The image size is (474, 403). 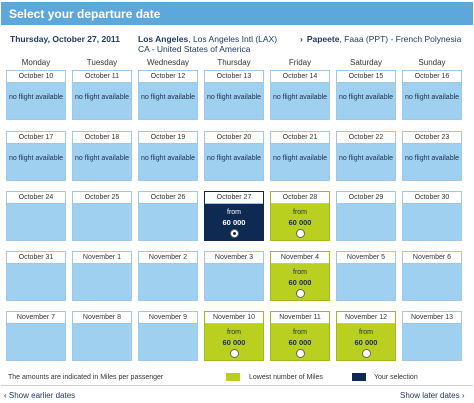 What do you see at coordinates (36, 216) in the screenshot?
I see `calendar-day-cell: October 24` at bounding box center [36, 216].